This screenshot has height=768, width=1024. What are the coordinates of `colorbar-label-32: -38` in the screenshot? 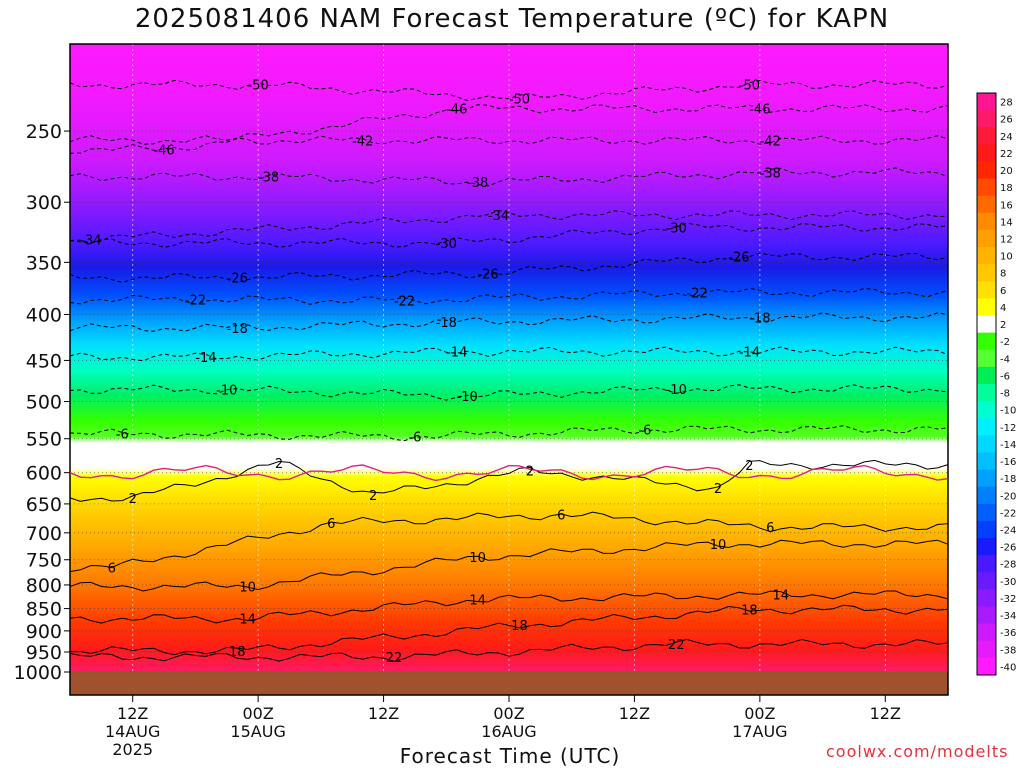 It's located at (1008, 650).